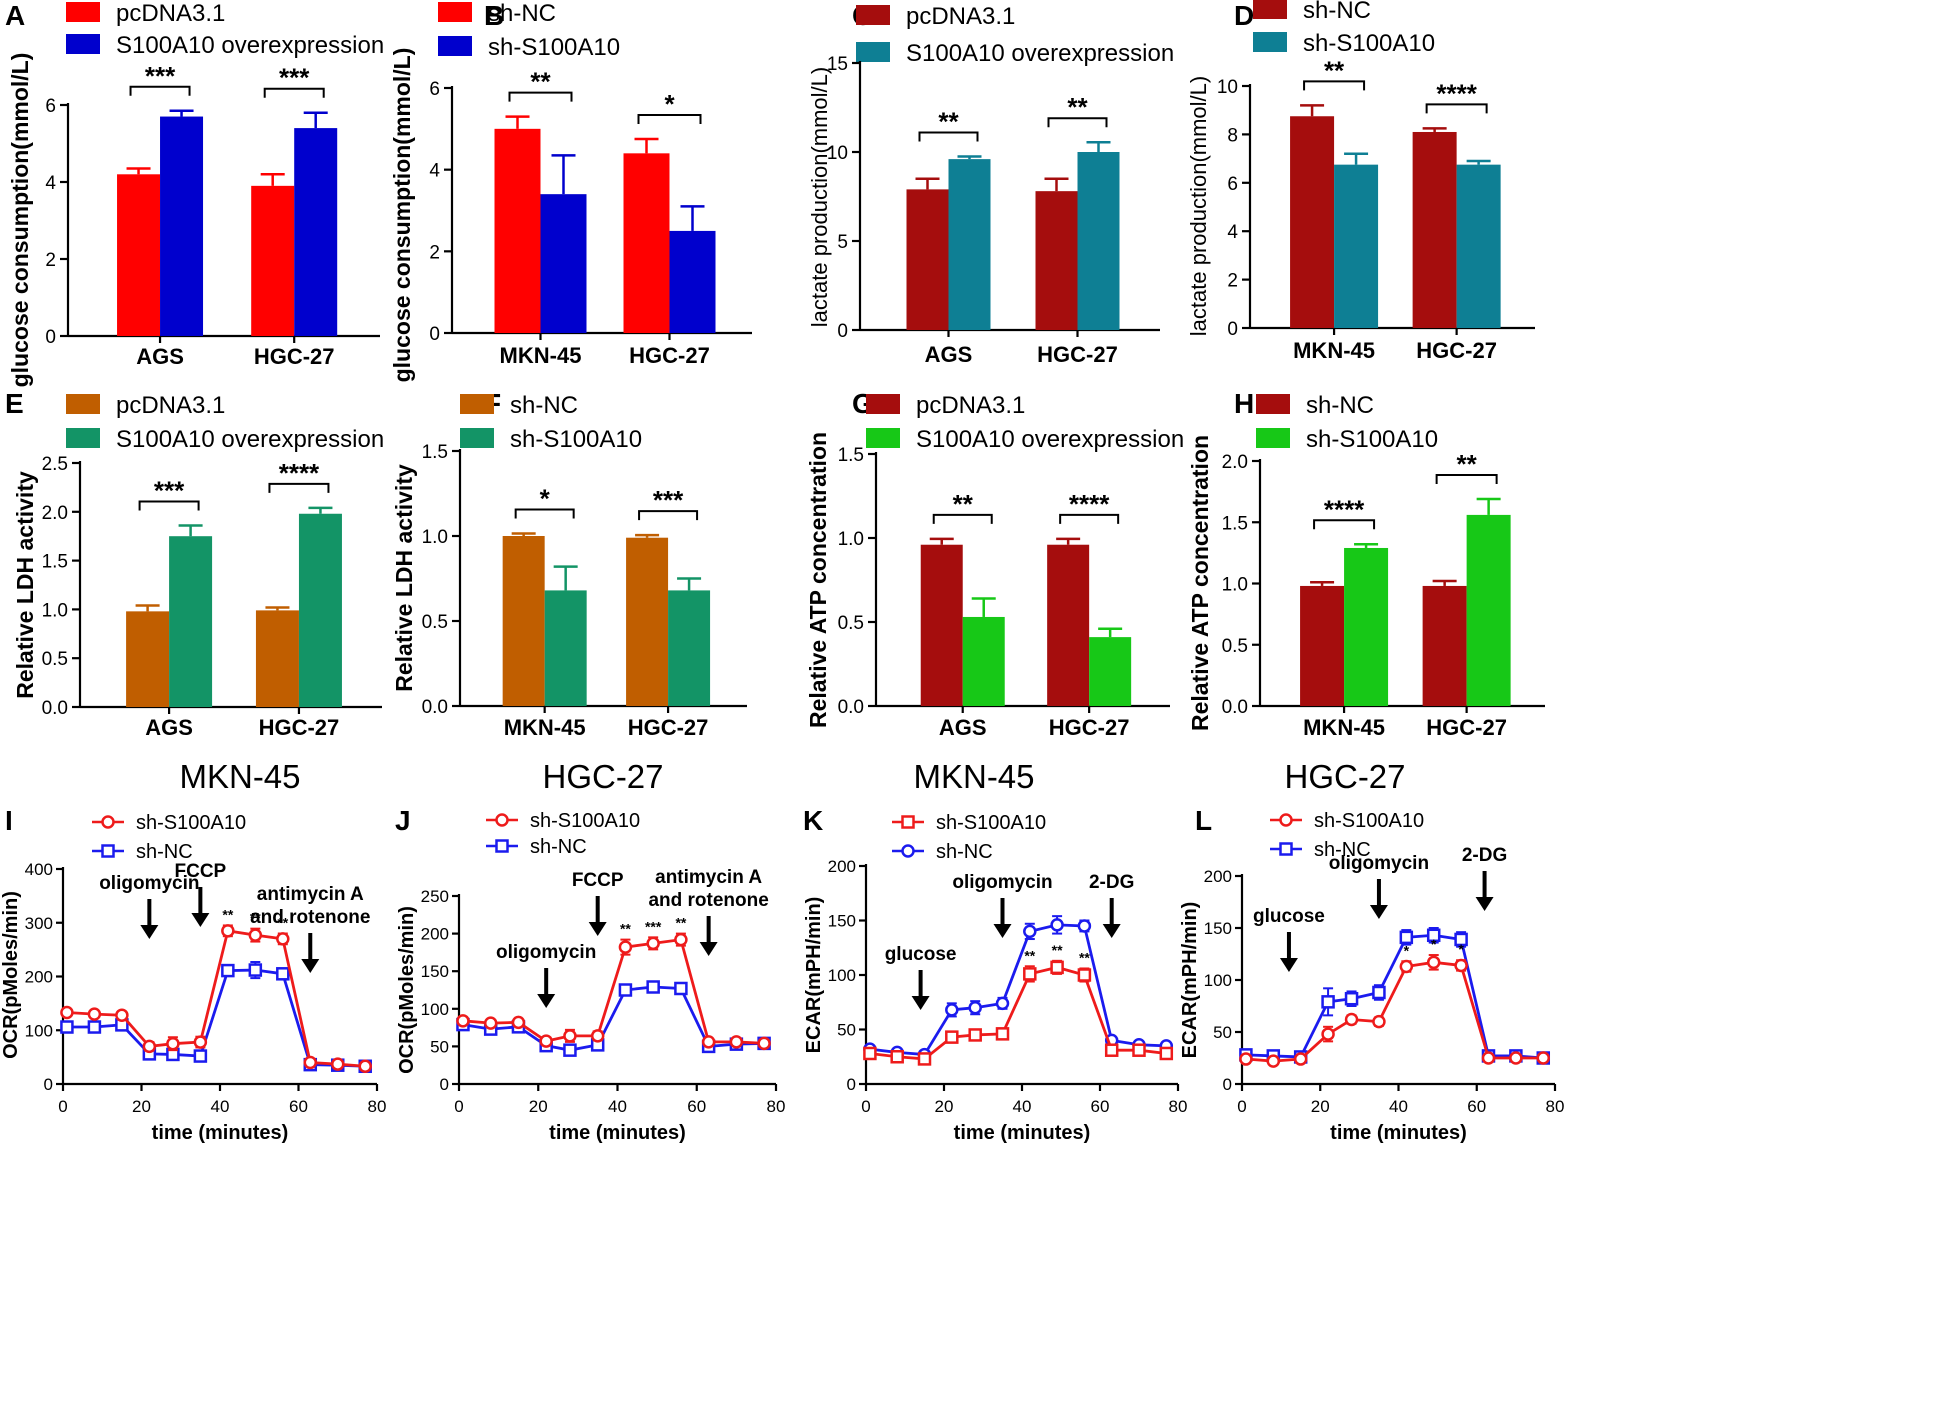 Image resolution: width=1955 pixels, height=1428 pixels. Describe the element at coordinates (1244, 403) in the screenshot. I see `panel-letter: H` at that location.